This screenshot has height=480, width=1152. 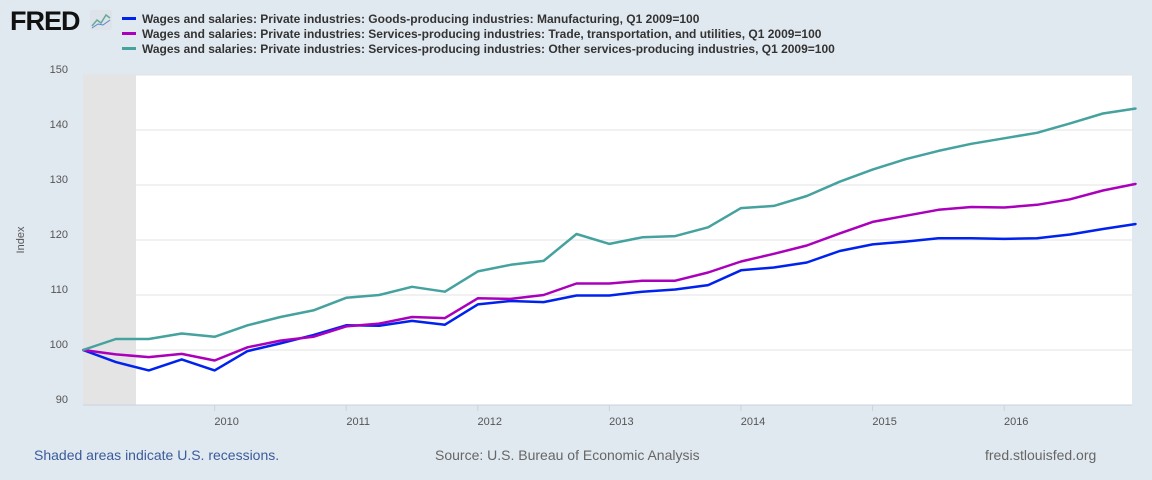 What do you see at coordinates (226, 422) in the screenshot?
I see `x-tick-label: 2010` at bounding box center [226, 422].